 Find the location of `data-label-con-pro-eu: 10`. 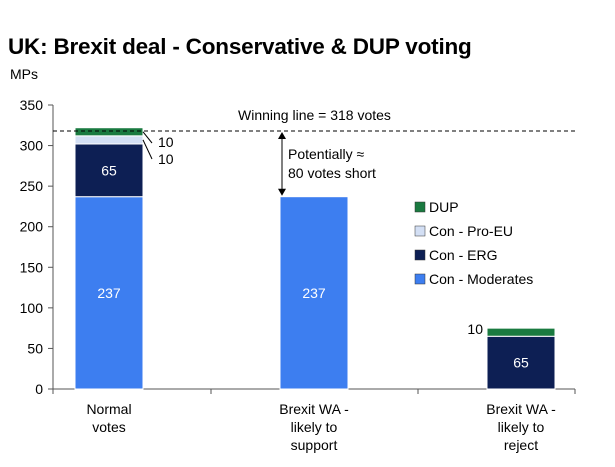

data-label-con-pro-eu: 10 is located at coordinates (166, 159).